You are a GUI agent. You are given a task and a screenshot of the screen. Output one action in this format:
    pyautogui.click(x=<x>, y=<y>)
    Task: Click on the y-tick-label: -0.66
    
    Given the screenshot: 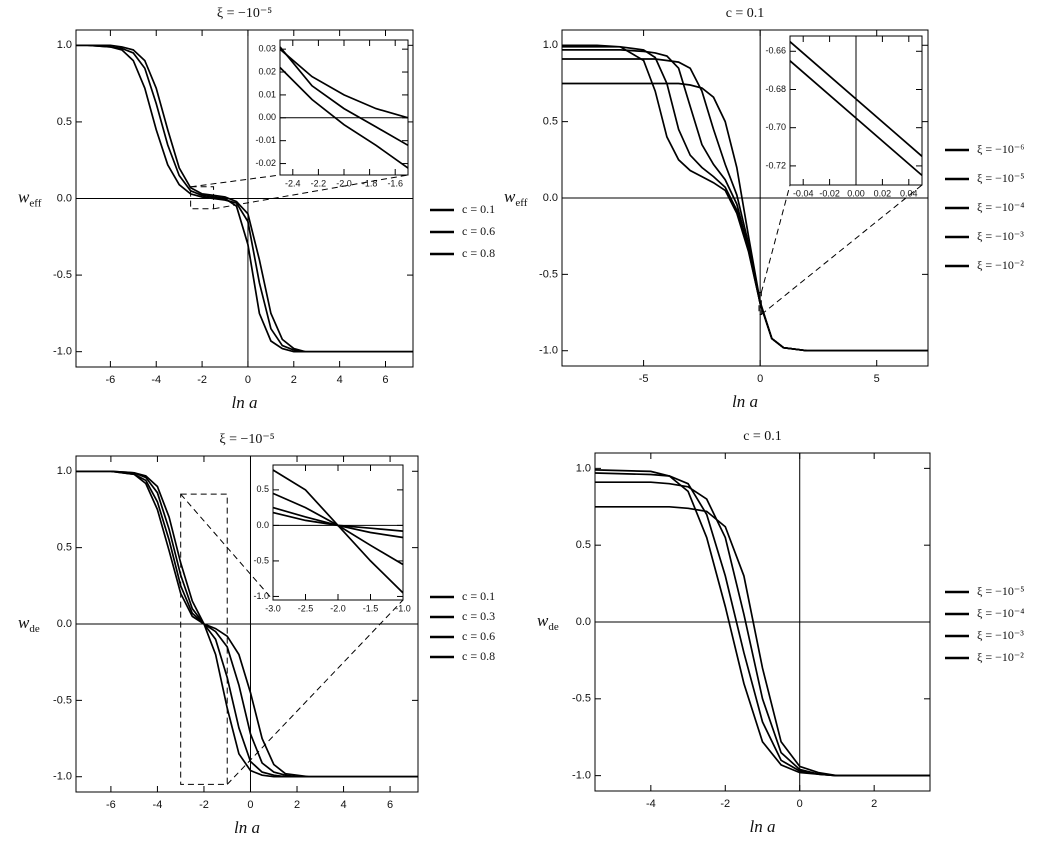 What is the action you would take?
    pyautogui.click(x=775, y=51)
    